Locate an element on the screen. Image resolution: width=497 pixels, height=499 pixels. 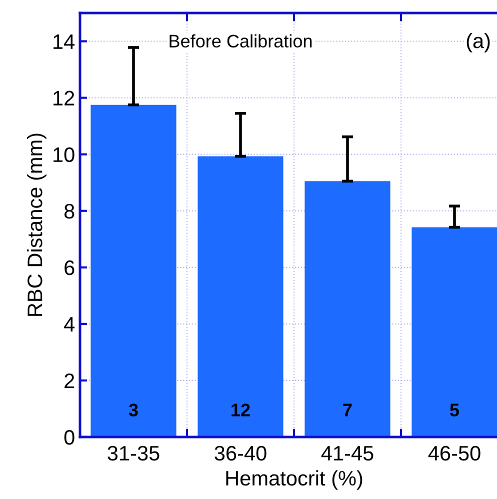
y-tick-label: 12 is located at coordinates (64, 98).